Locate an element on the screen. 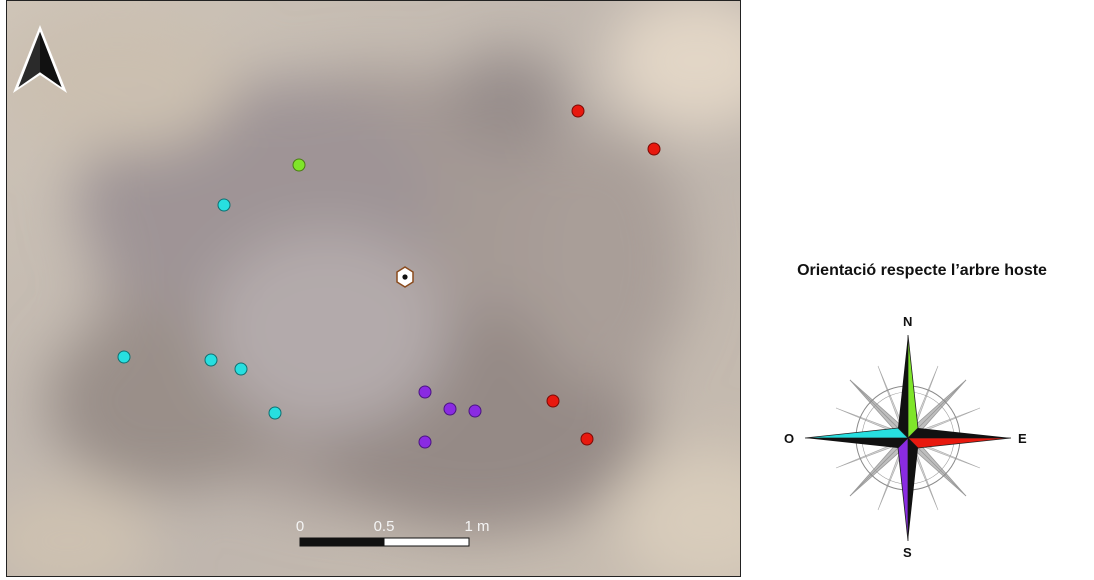  compass-rose: N E S O is located at coordinates (908, 443).